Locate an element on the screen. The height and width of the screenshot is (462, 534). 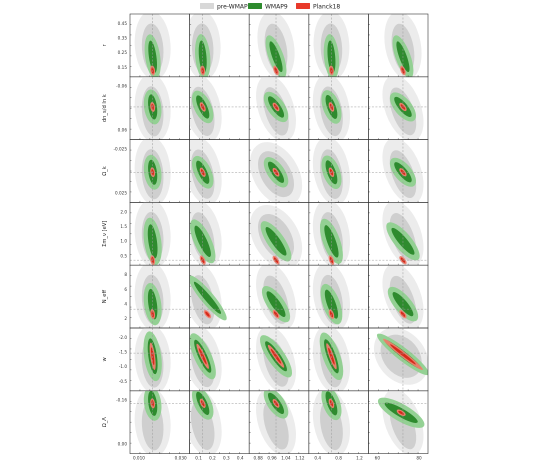
panel-mnu-vs-as is located at coordinates (338, 234).